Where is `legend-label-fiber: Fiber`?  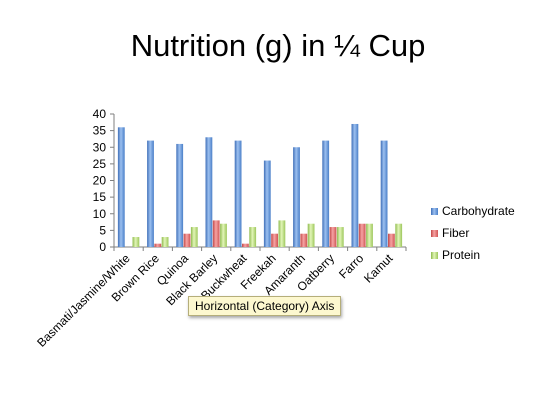
legend-label-fiber: Fiber is located at coordinates (455, 233).